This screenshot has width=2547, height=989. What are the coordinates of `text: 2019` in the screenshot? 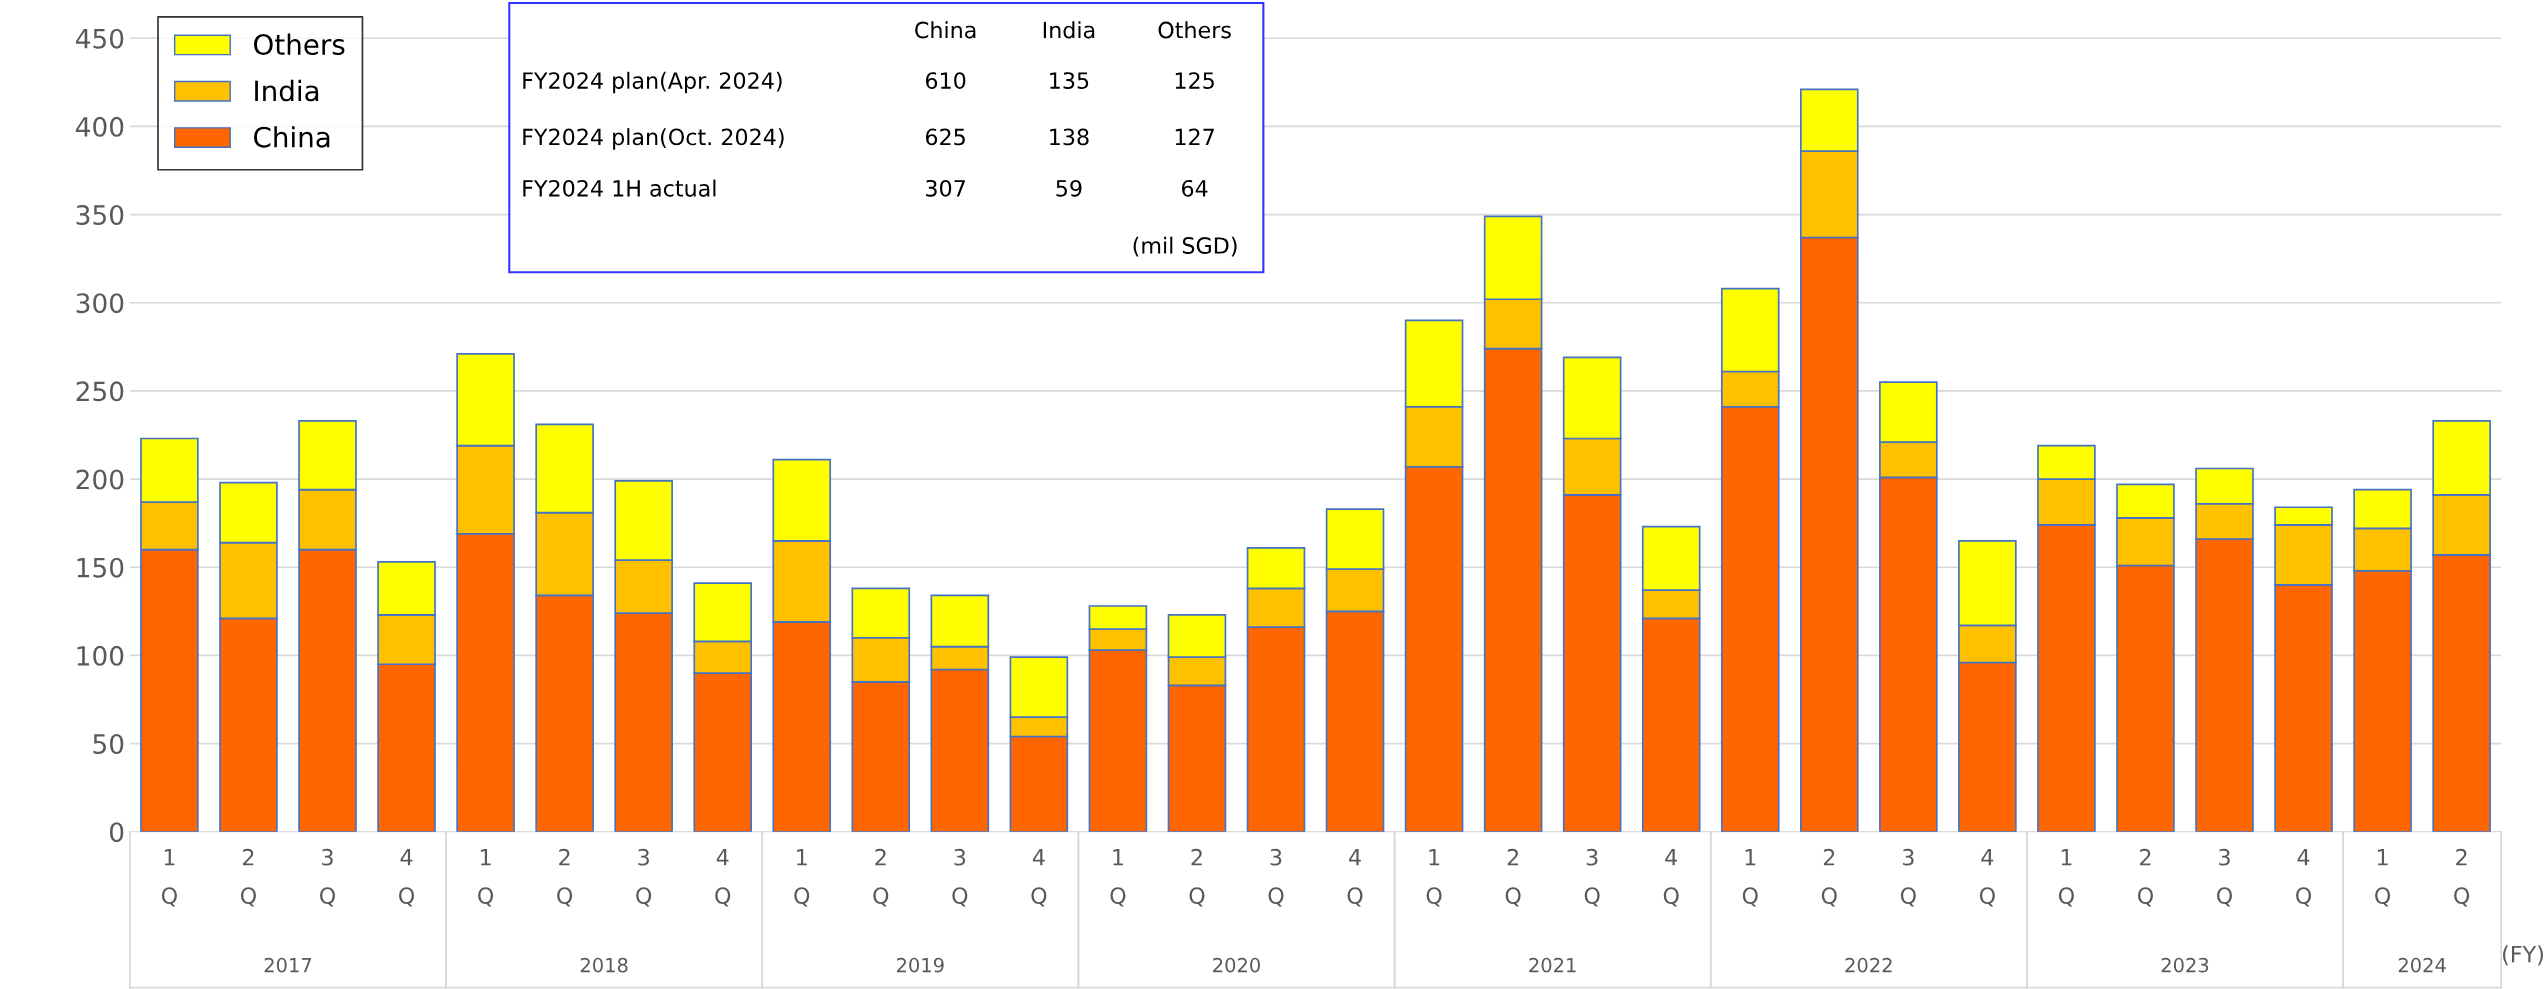 It's located at (920, 965).